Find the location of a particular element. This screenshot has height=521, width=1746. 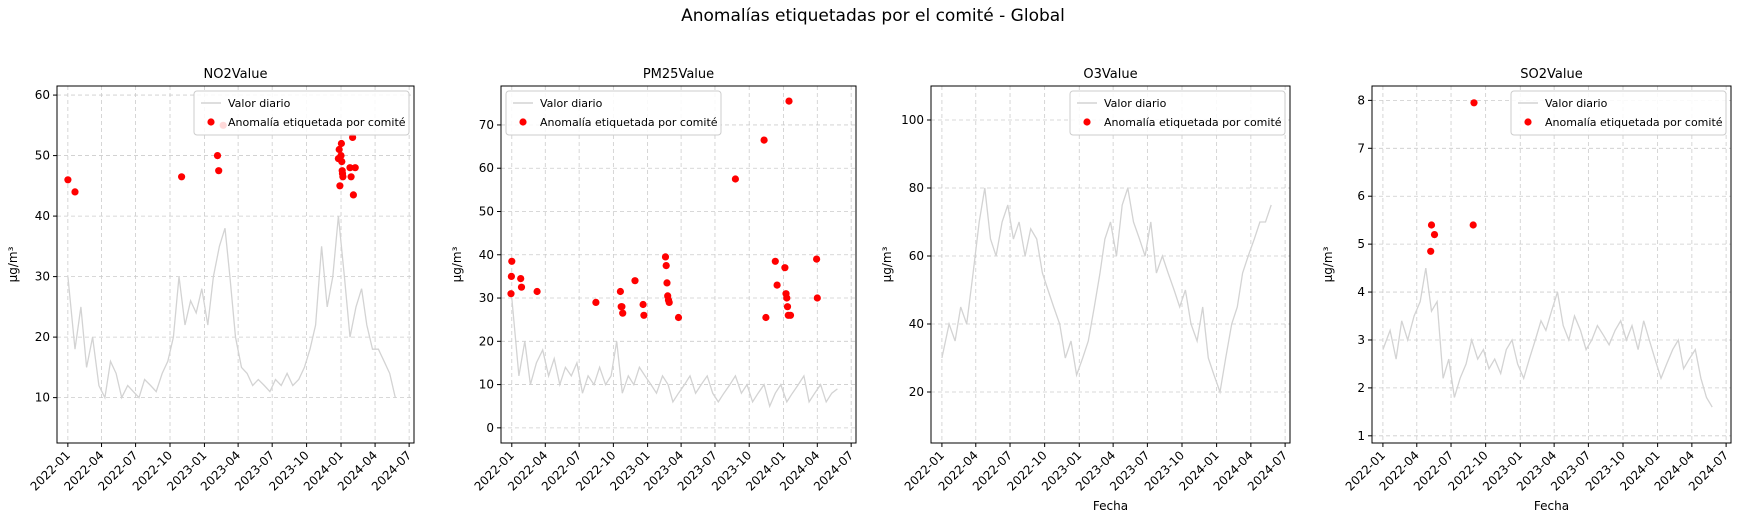

y-tick-label: 2 is located at coordinates (1361, 388).